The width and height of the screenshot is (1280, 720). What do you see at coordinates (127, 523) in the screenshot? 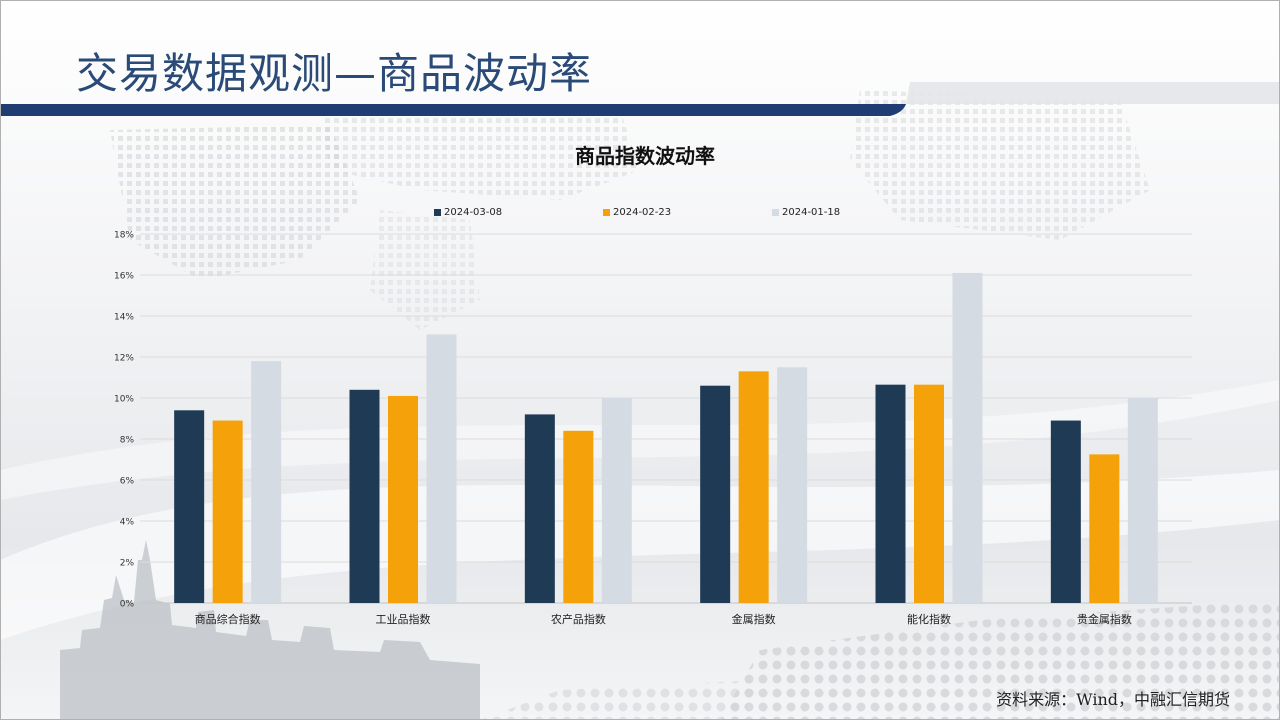
I see `y-tick-label: 4%` at bounding box center [127, 523].